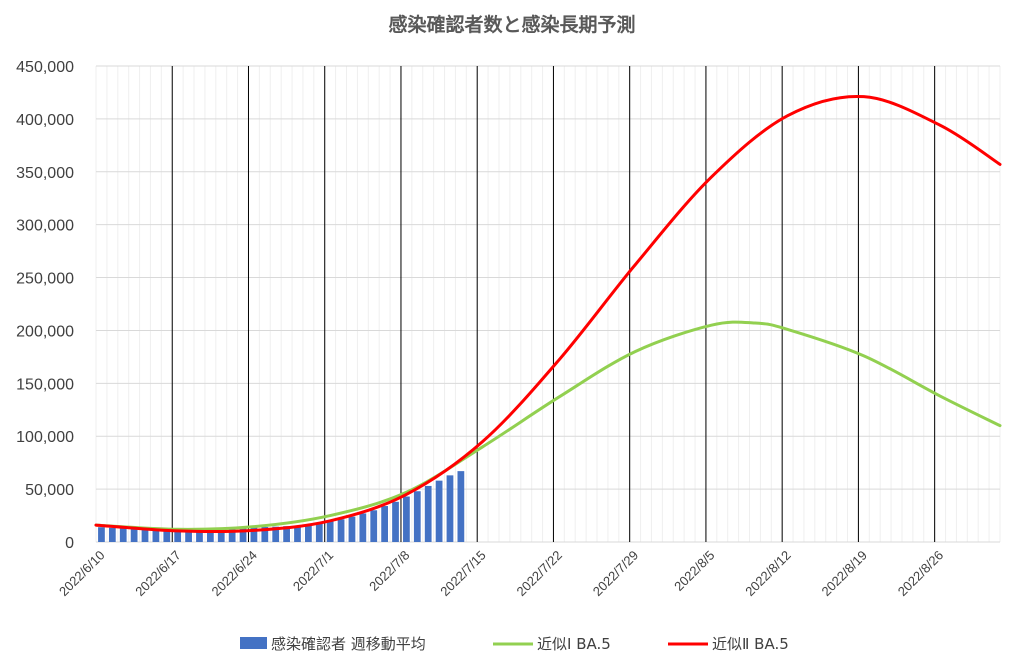 The width and height of the screenshot is (1024, 661). Describe the element at coordinates (45, 384) in the screenshot. I see `y-tick-label: 150,000` at that location.